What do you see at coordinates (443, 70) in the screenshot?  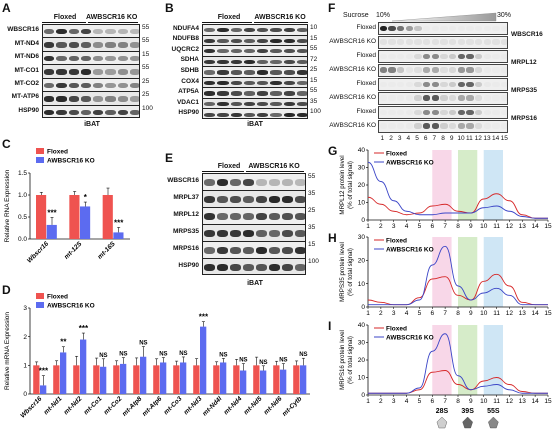 I see `f-blot-strip` at bounding box center [443, 70].